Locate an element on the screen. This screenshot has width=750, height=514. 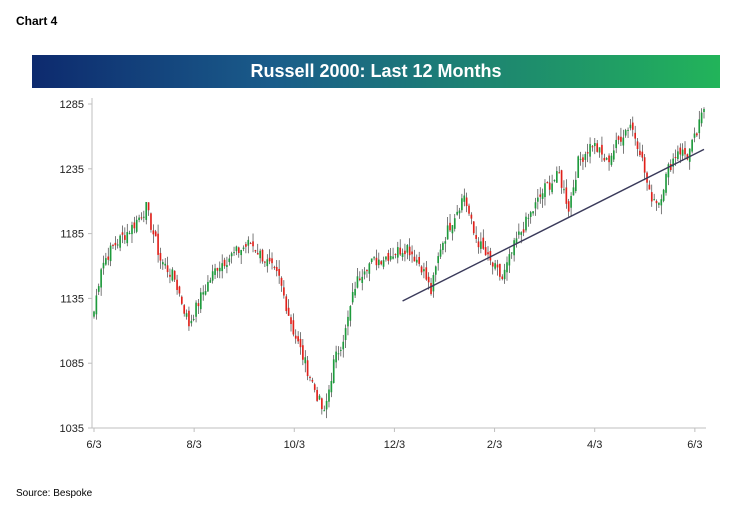
source-note: Source: Bespoke is located at coordinates (54, 493).